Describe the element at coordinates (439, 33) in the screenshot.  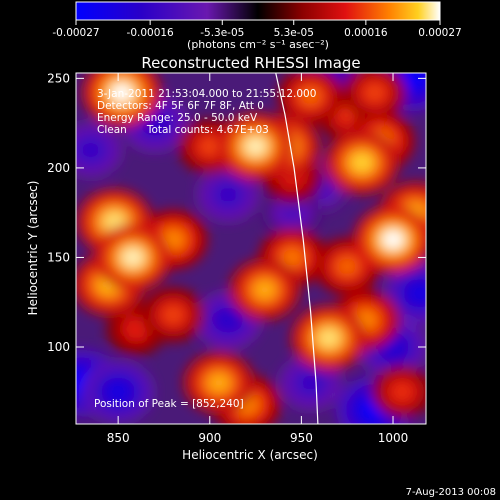
I see `colorbar-tick-label: 0.00027` at that location.